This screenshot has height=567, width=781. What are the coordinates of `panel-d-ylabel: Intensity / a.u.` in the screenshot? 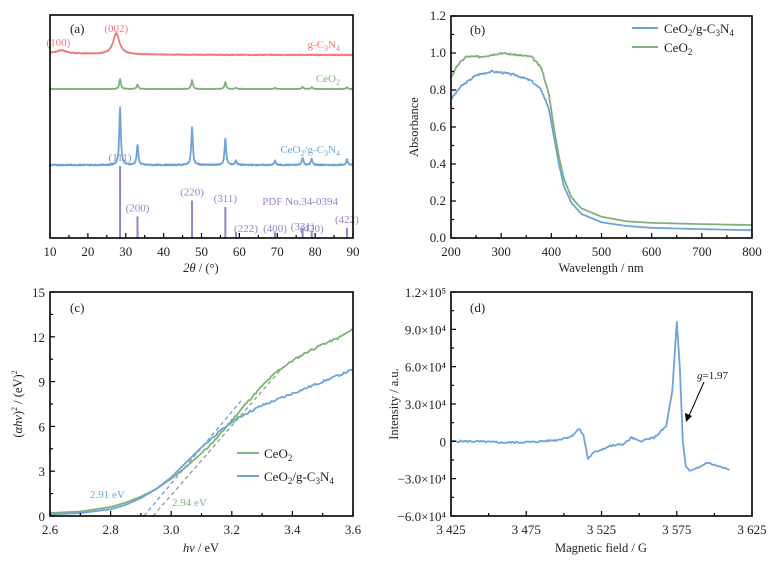 It's located at (394, 404).